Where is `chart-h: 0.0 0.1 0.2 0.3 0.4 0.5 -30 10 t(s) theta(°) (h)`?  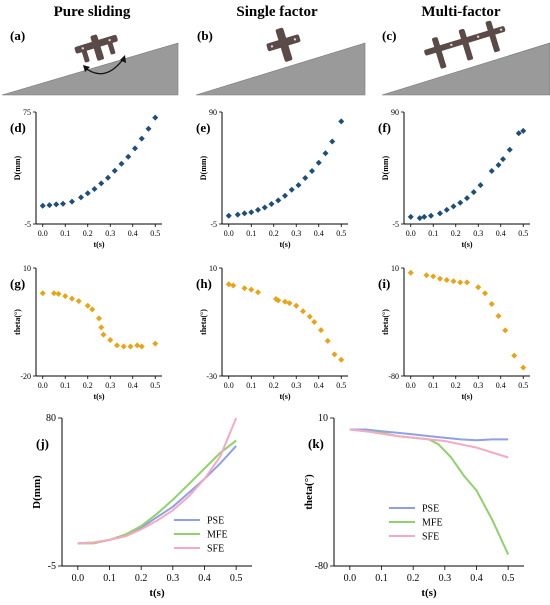 chart-h: 0.0 0.1 0.2 0.3 0.4 0.5 -30 10 t(s) theta(°) (h) is located at coordinates (272, 332).